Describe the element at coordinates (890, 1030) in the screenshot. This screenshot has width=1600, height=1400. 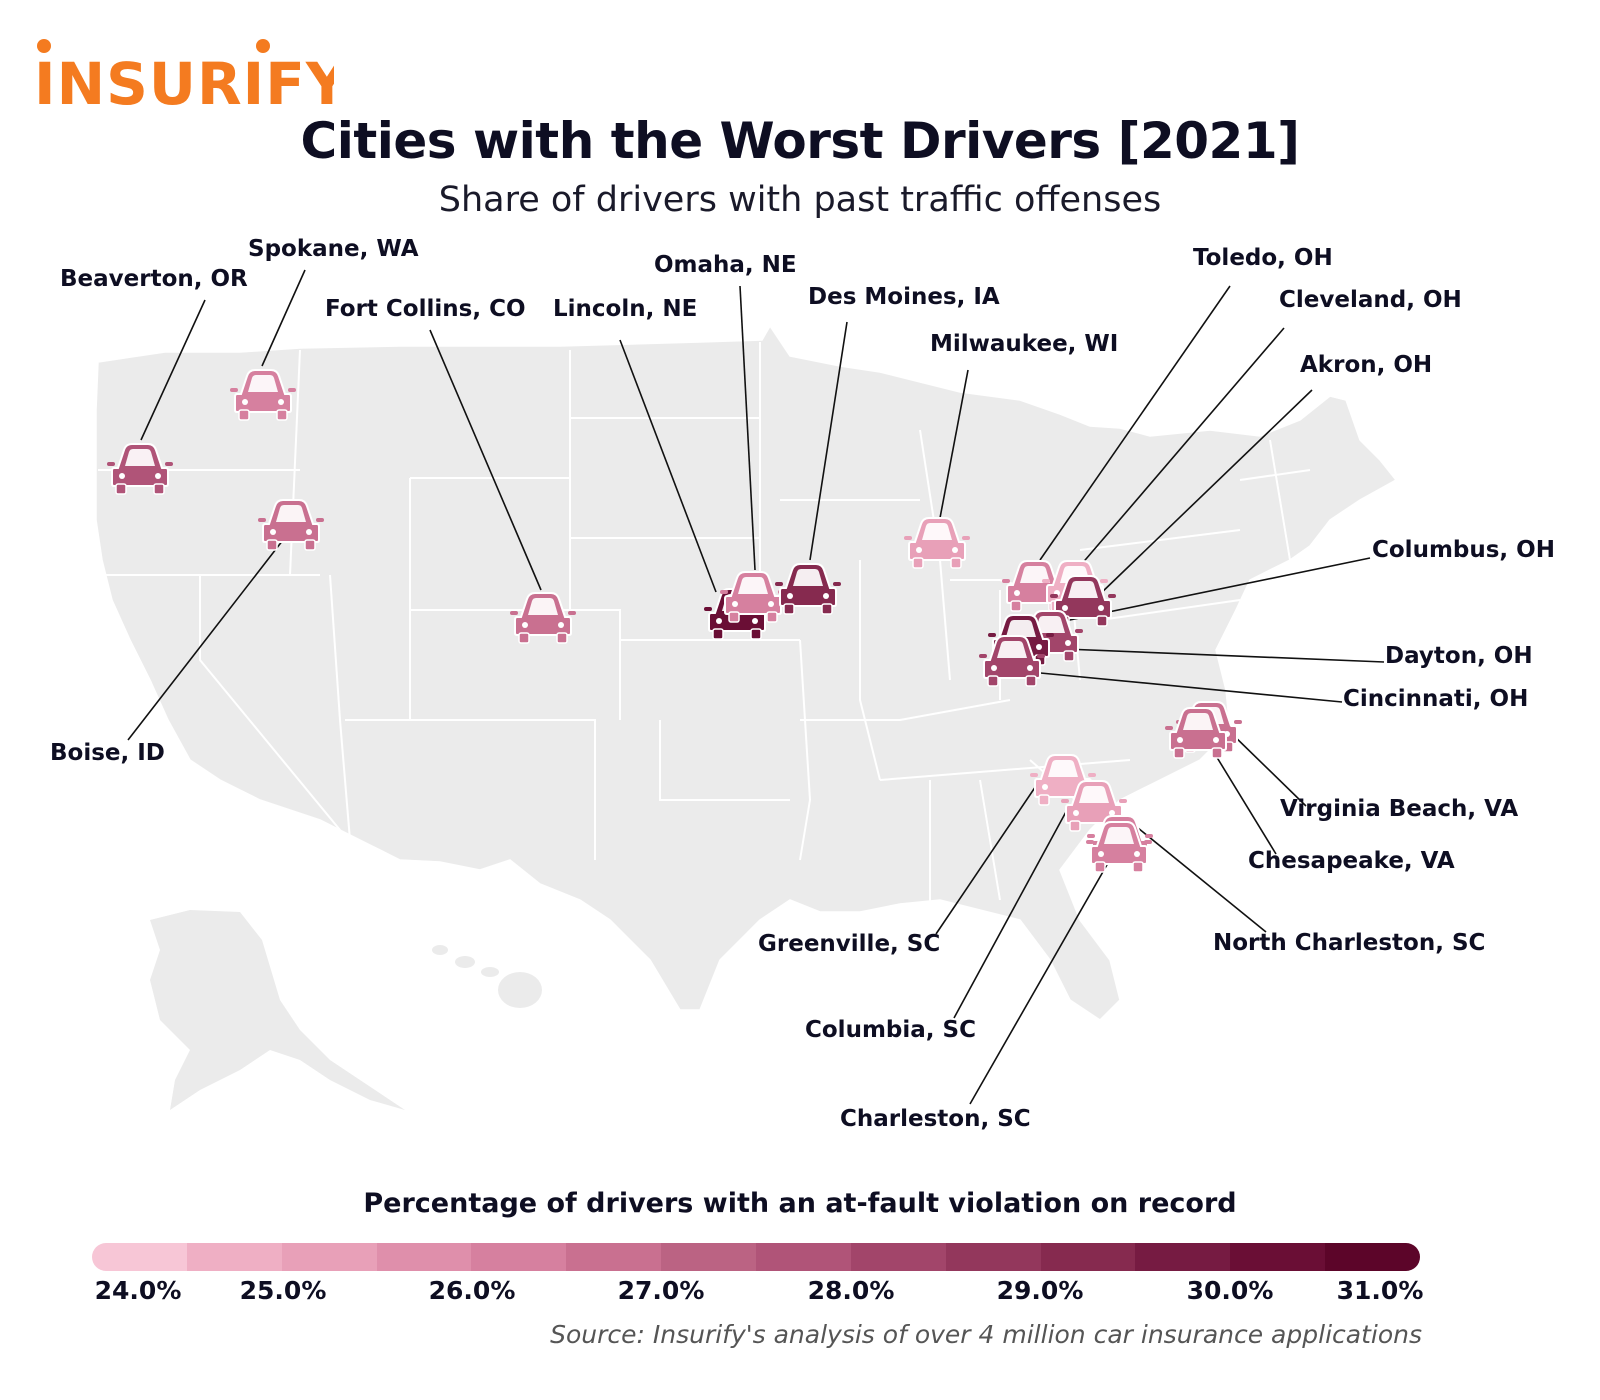
I see `city-label-columbia-sc: Columbia, SC` at that location.